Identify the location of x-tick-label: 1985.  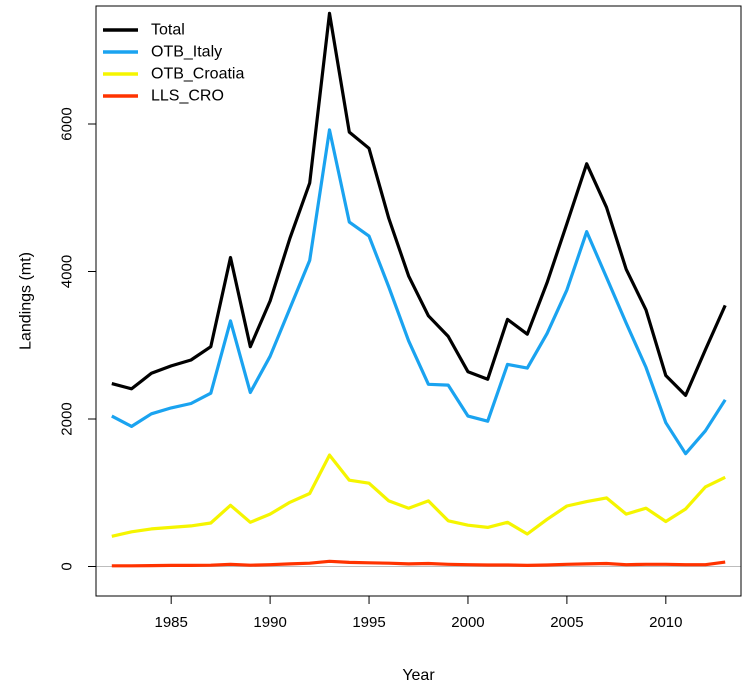
(170, 622).